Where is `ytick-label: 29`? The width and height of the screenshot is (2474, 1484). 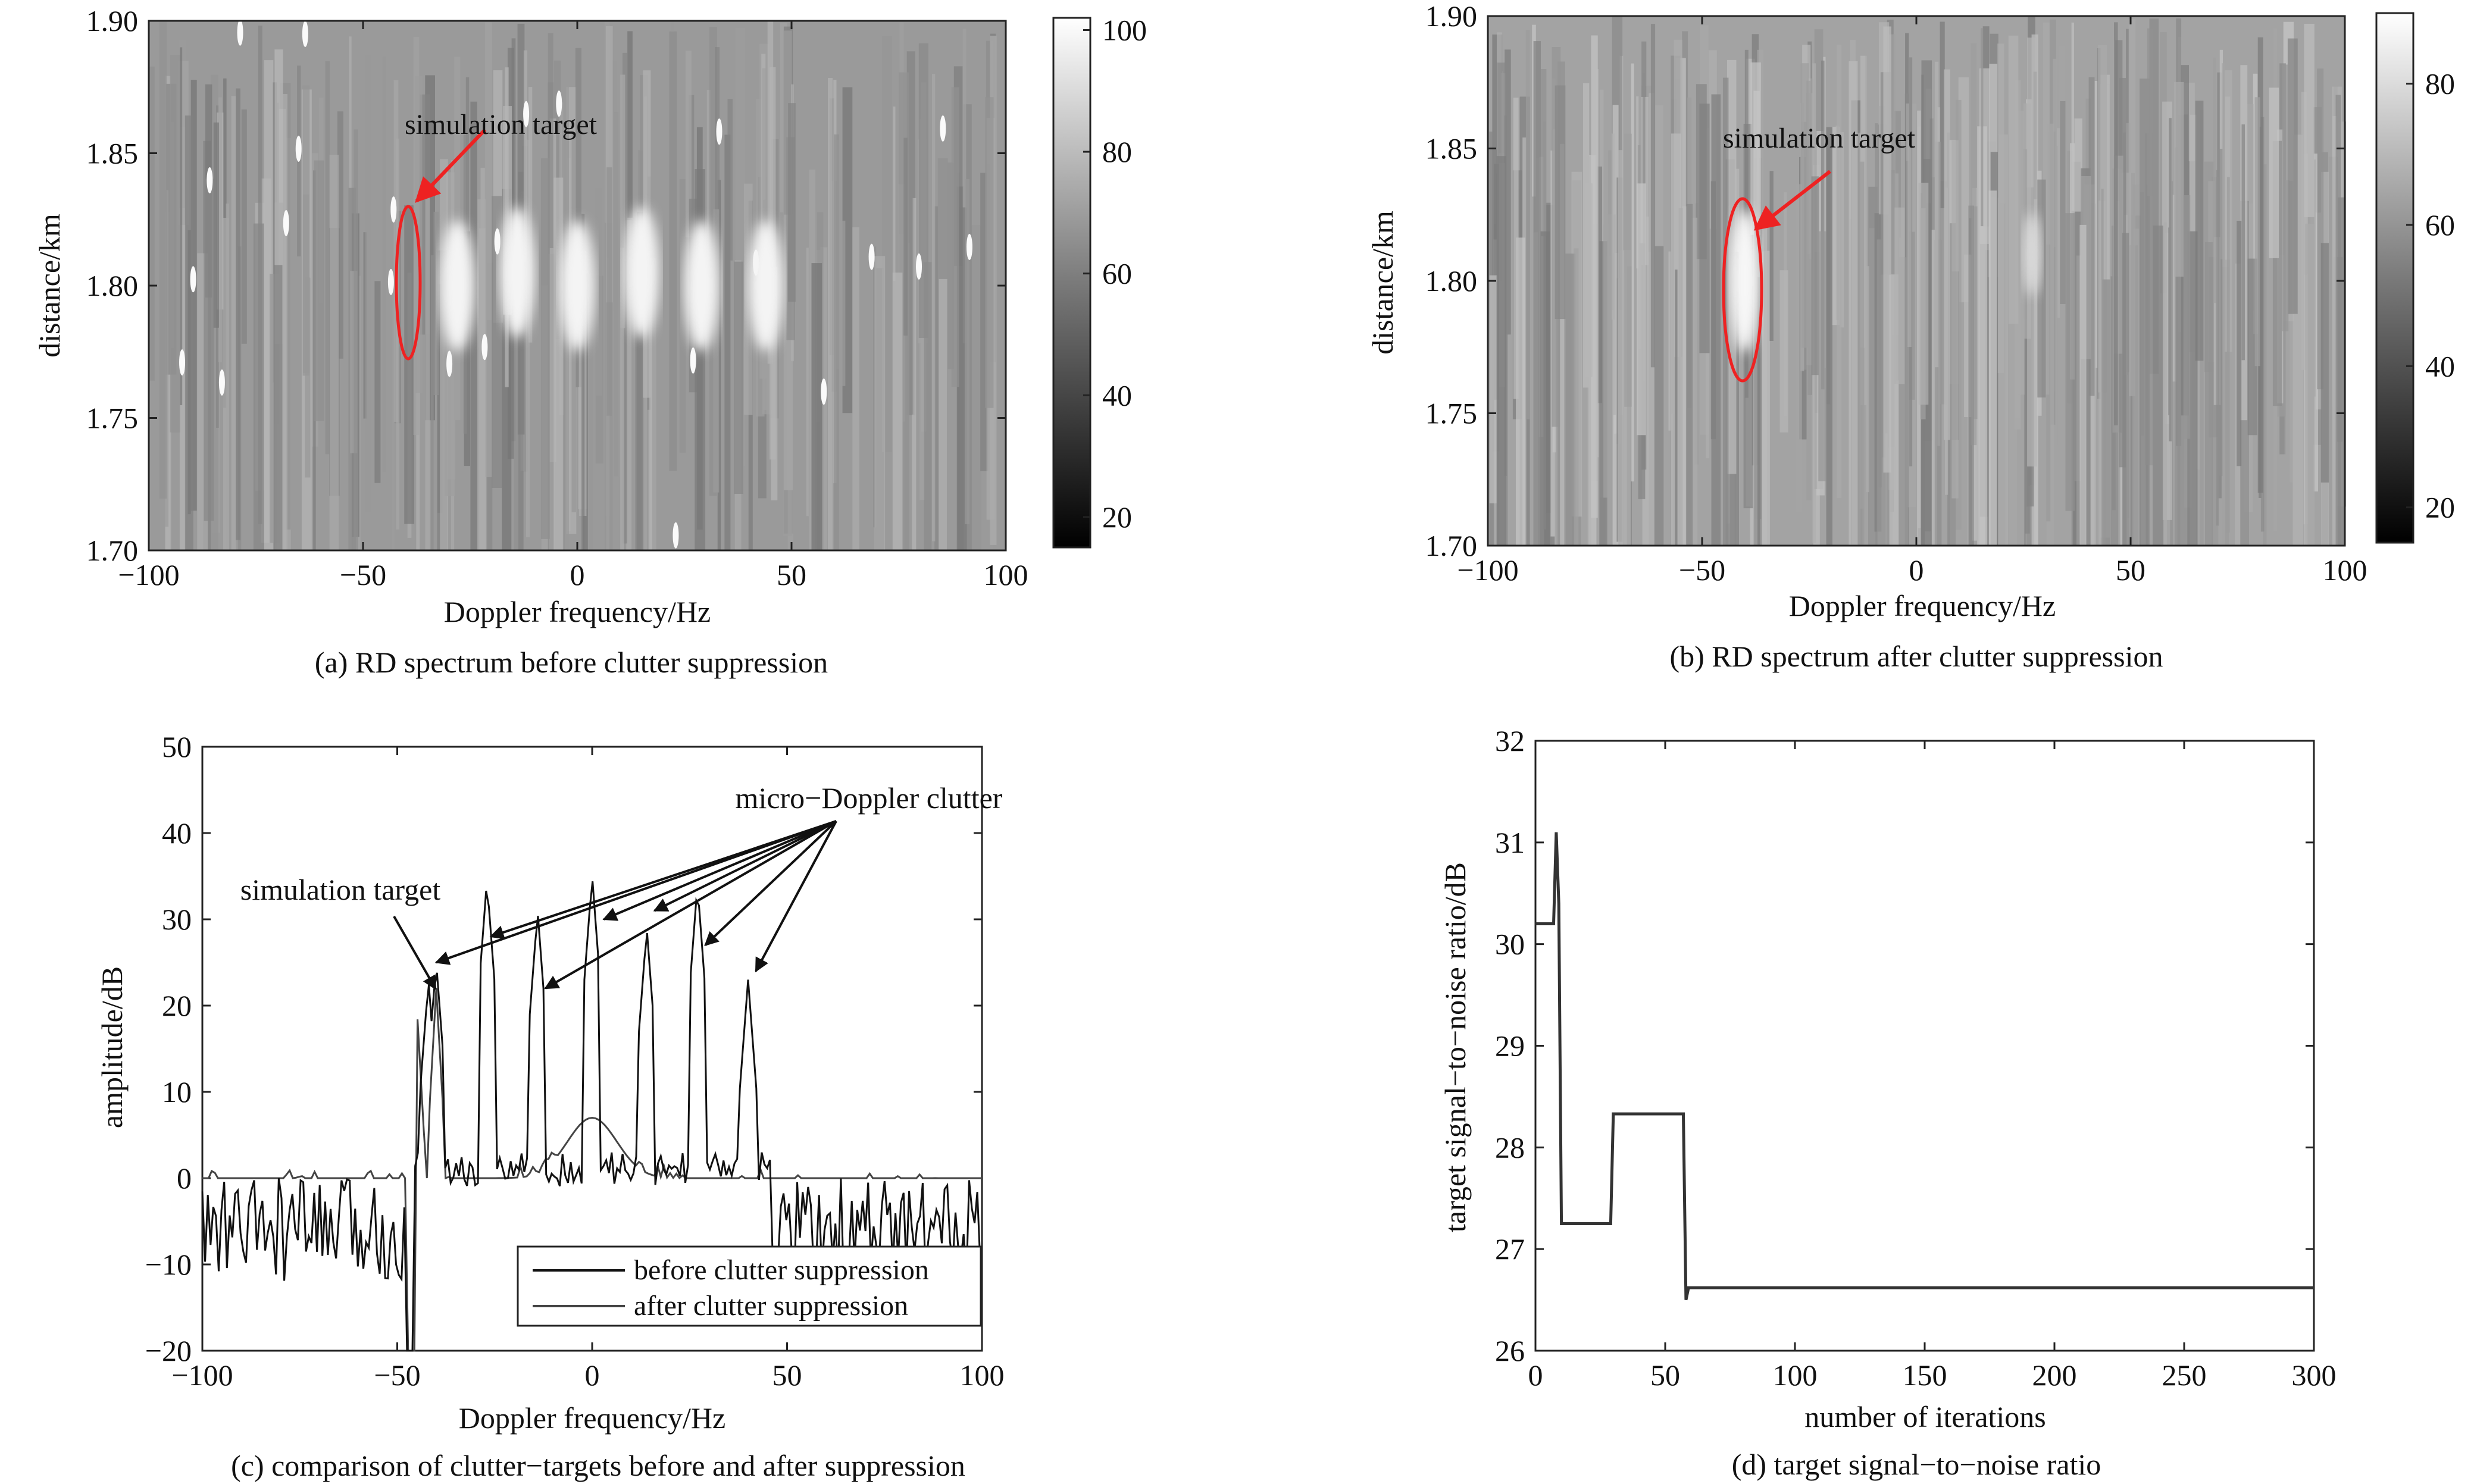 ytick-label: 29 is located at coordinates (1510, 1046).